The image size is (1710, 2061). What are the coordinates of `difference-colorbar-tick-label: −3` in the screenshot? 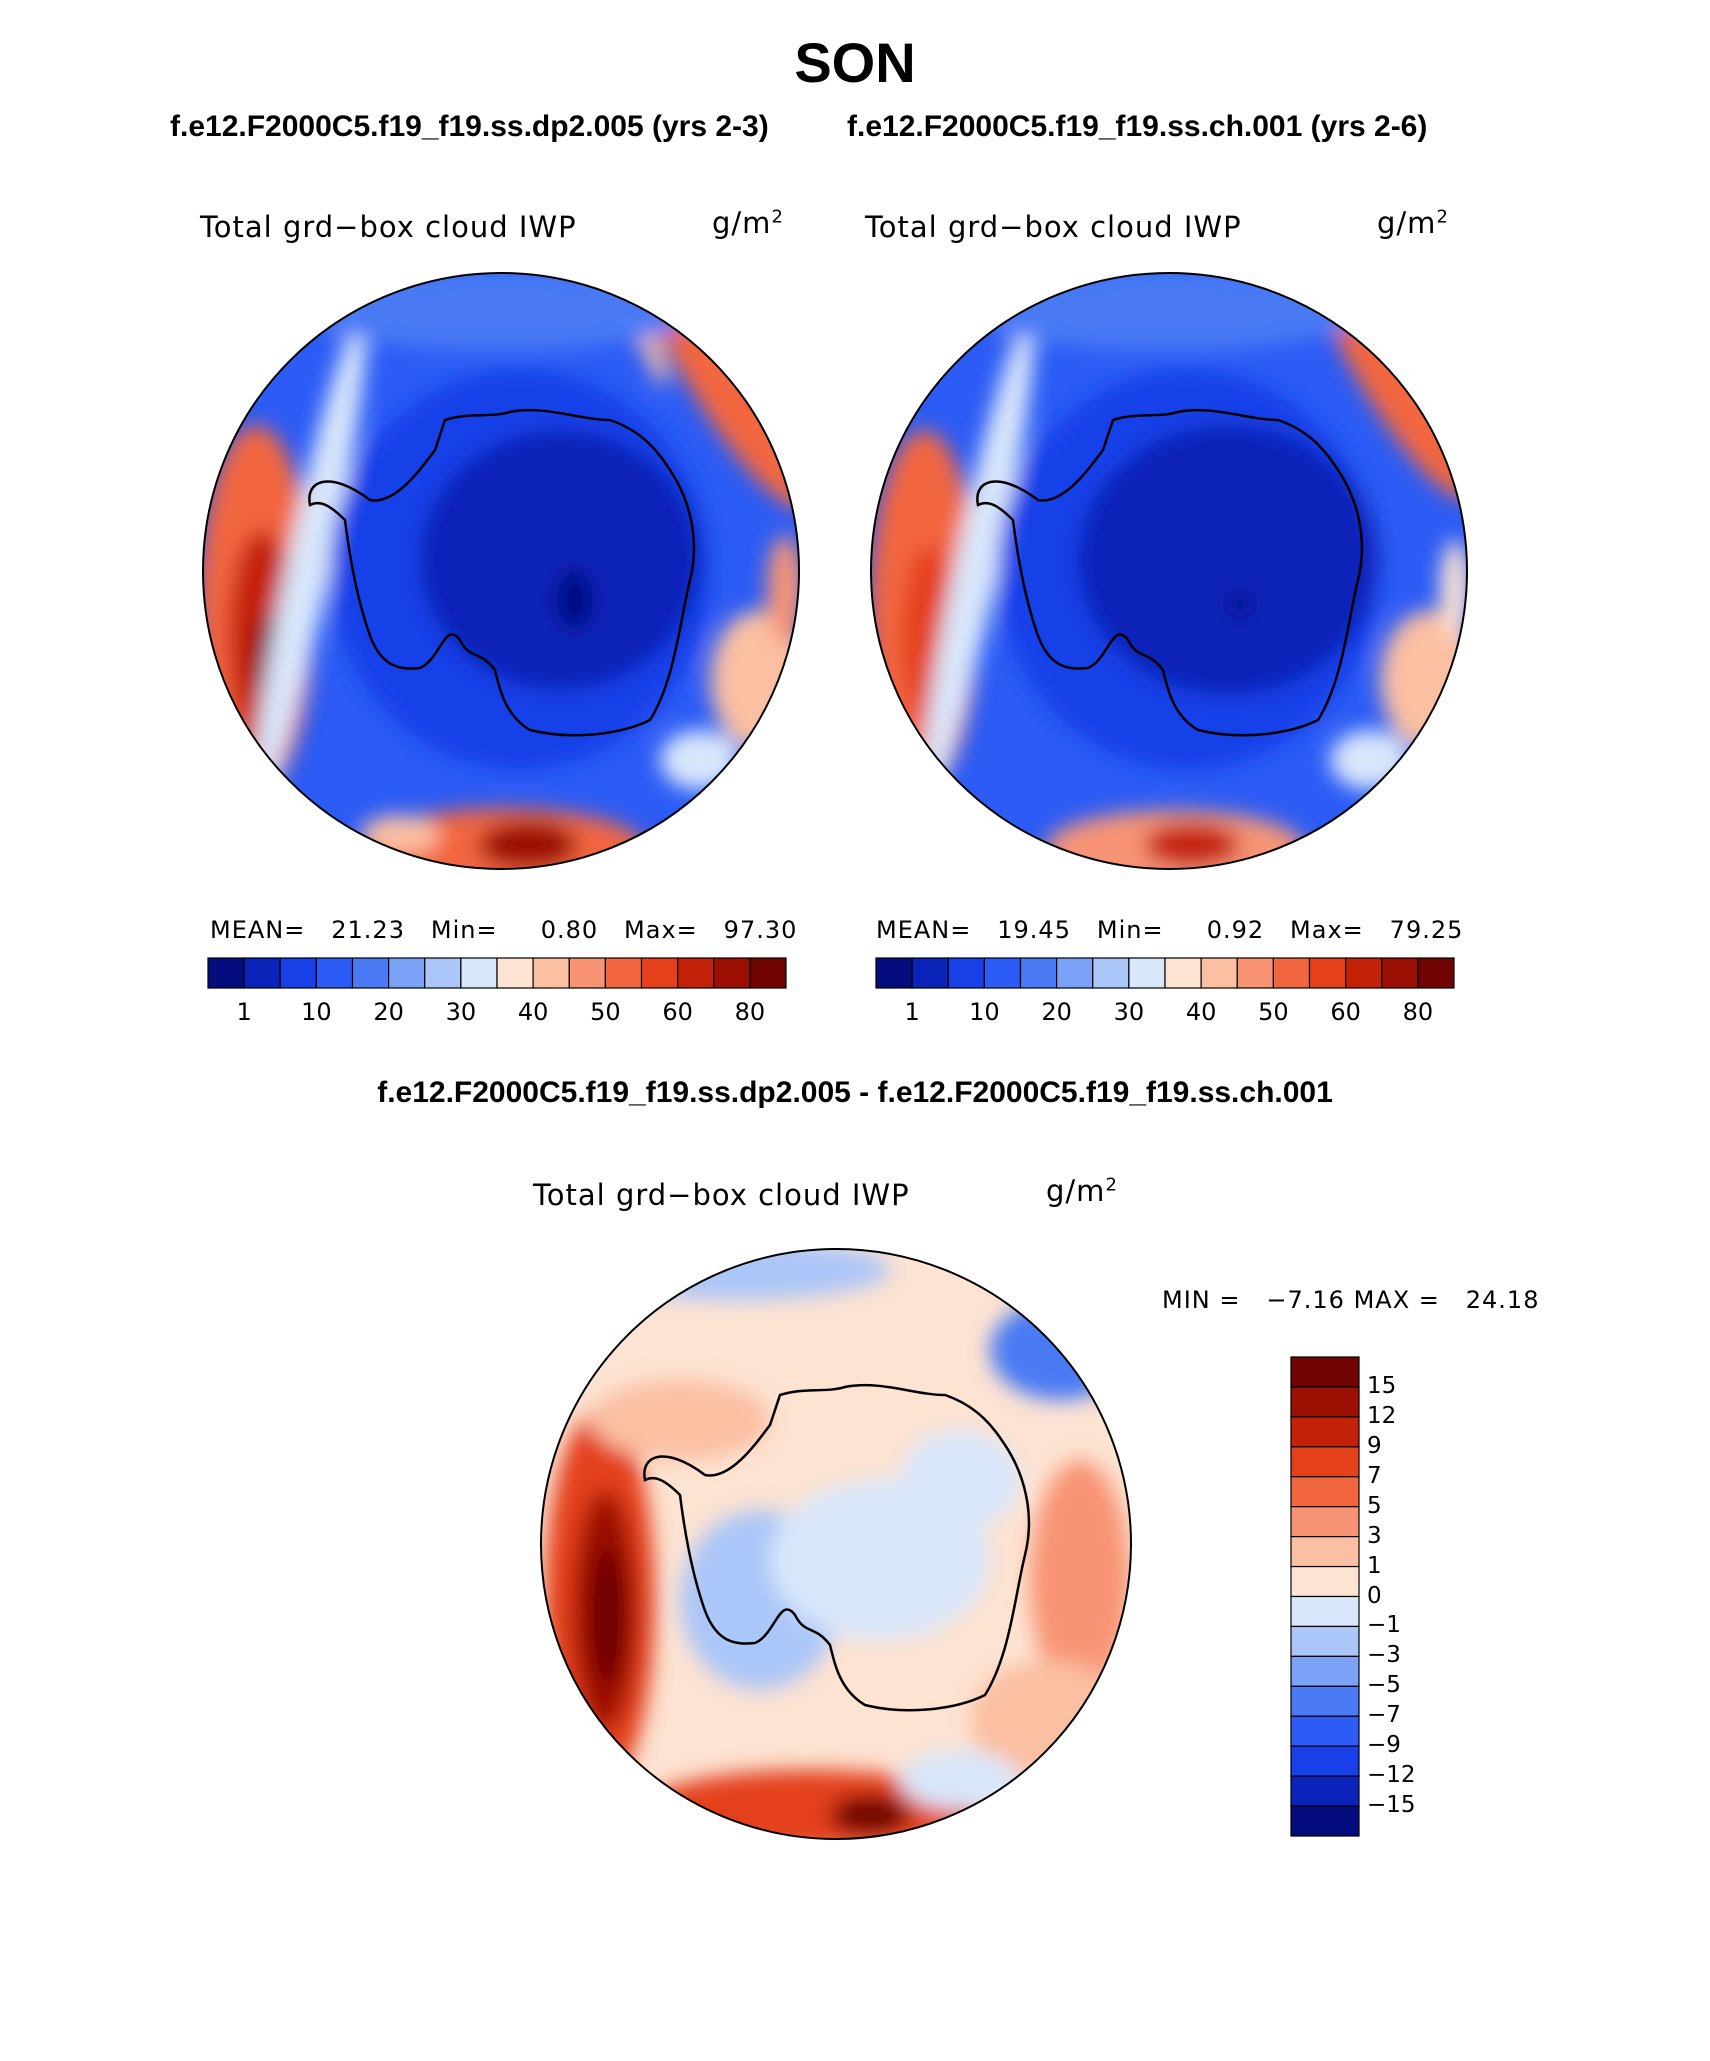 It's located at (1384, 1655).